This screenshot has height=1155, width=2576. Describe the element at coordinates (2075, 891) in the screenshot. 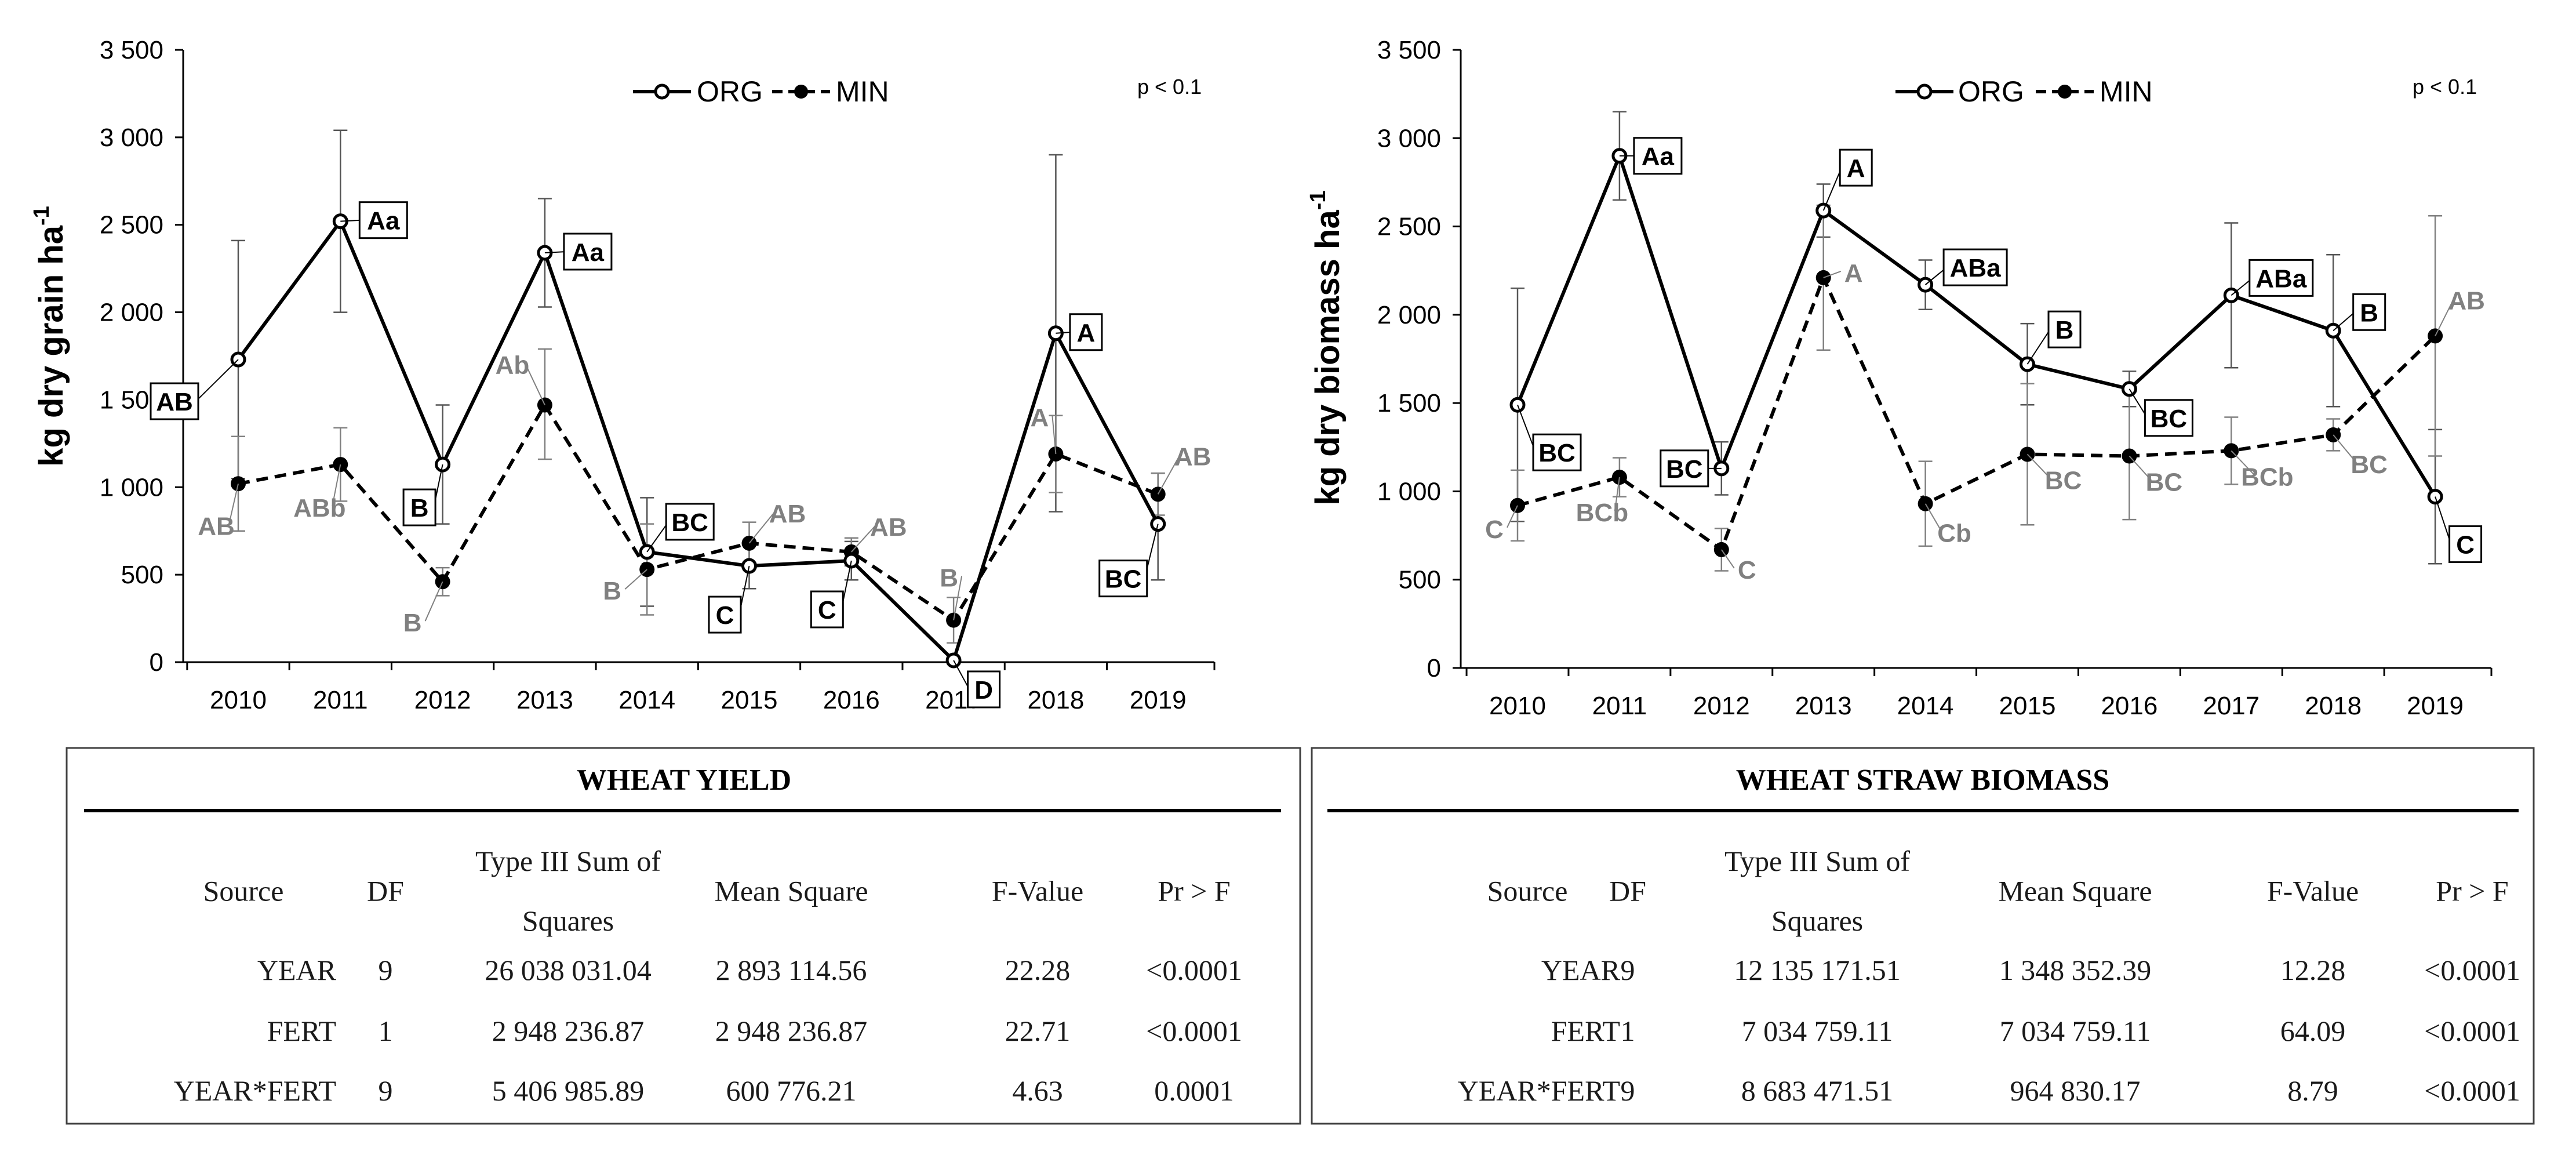

I see `header-mean-square: Mean Square` at that location.